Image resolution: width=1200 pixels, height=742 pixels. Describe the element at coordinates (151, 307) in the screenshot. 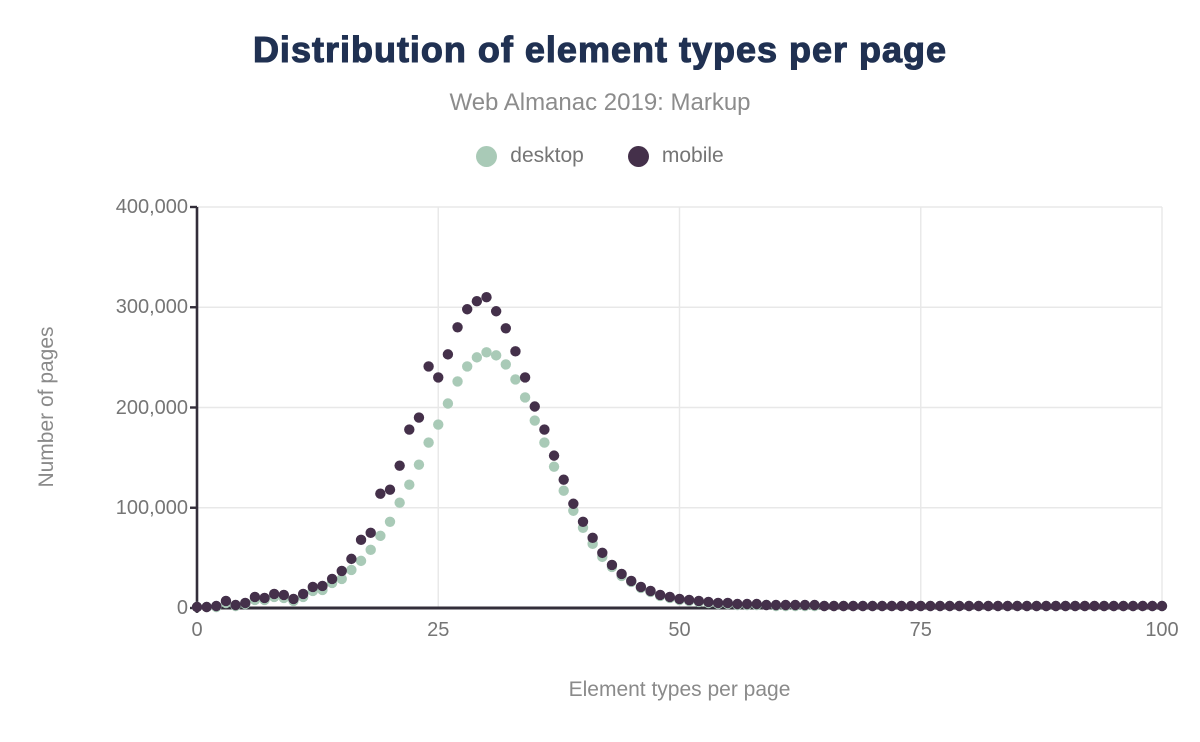

I see `y-tick-label: 300,000` at that location.